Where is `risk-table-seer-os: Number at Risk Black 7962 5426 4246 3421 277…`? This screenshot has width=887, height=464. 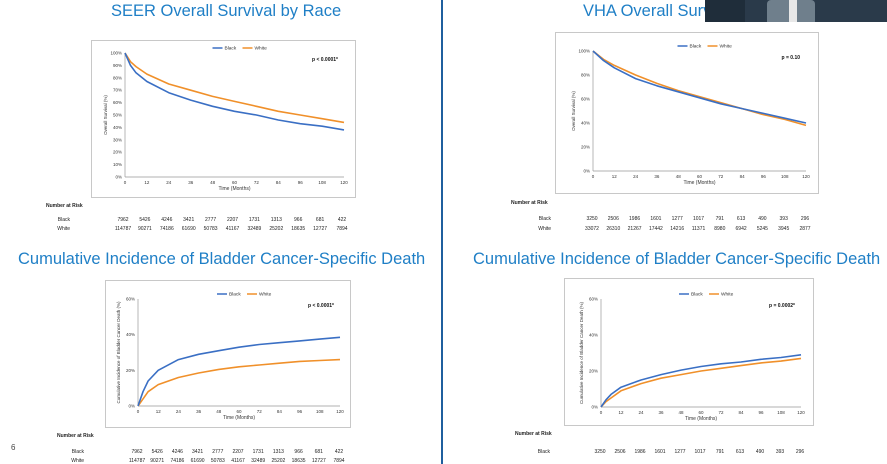 risk-table-seer-os: Number at Risk Black 7962 5426 4246 3421 277… is located at coordinates (195, 218).